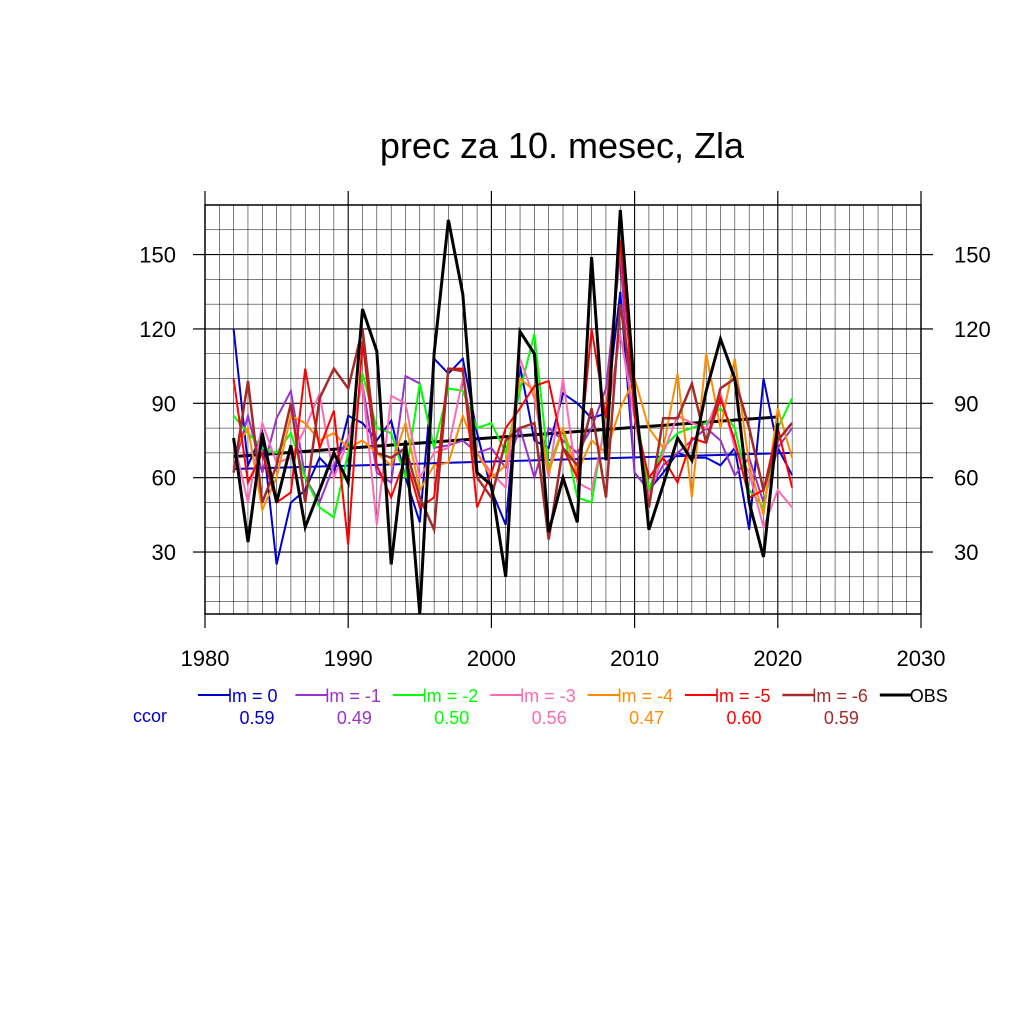  What do you see at coordinates (966, 552) in the screenshot?
I see `y-tick-label-right: 30` at bounding box center [966, 552].